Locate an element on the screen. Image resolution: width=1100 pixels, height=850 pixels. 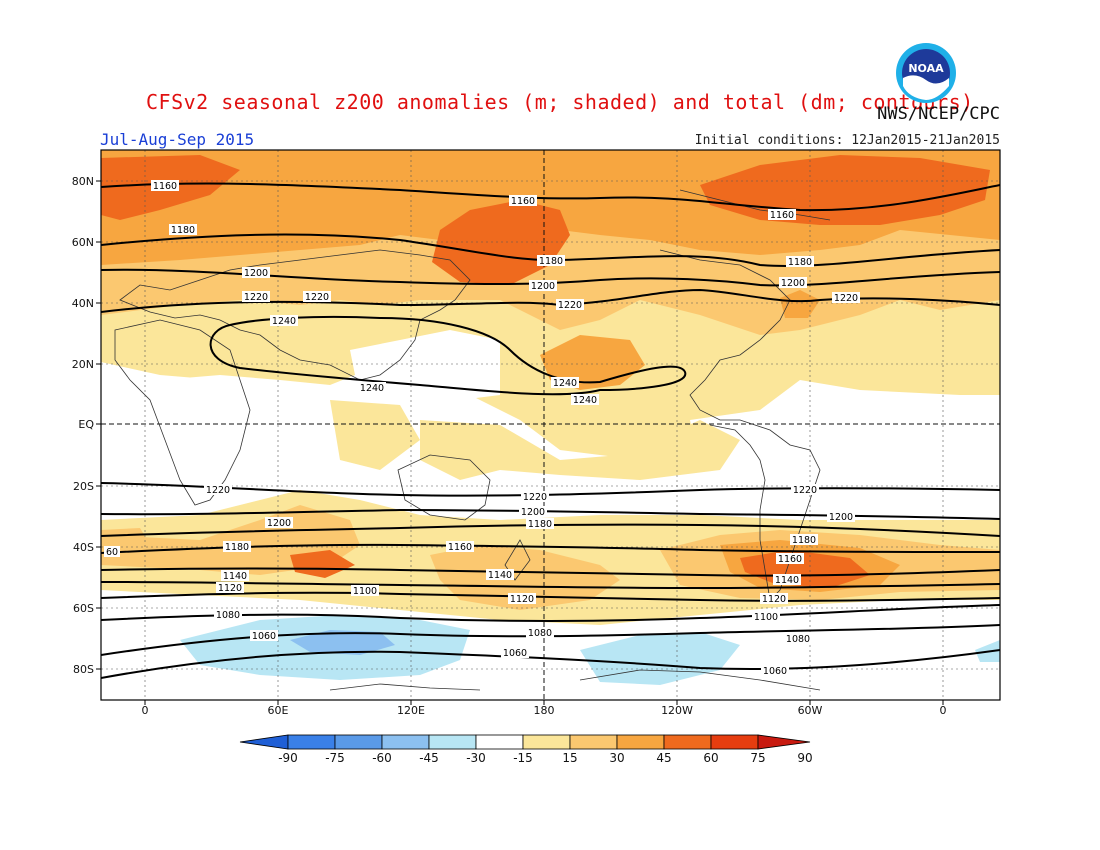
colorbar-label: -45 is located at coordinates (429, 758).